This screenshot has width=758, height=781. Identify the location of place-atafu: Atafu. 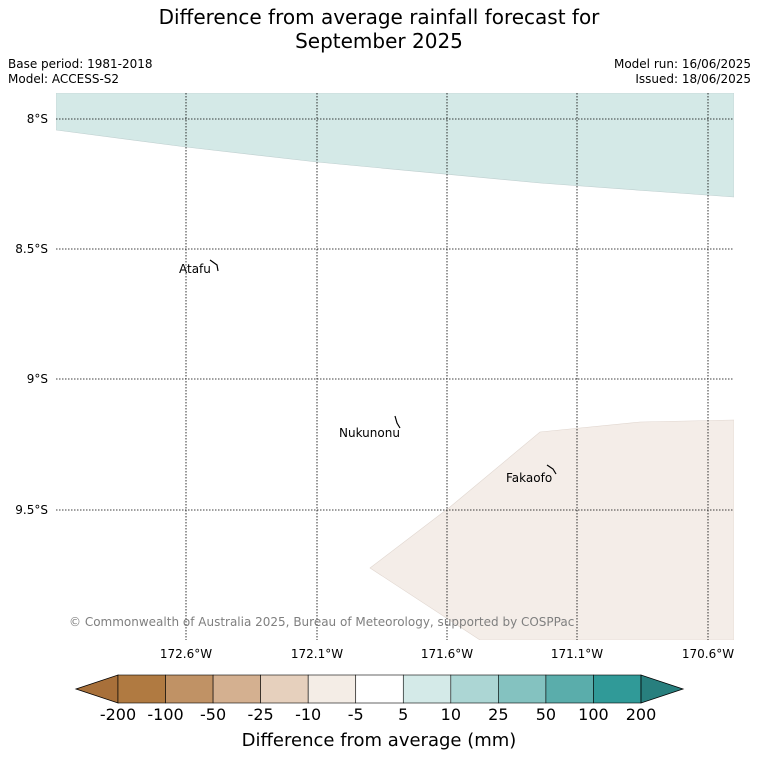
(195, 269).